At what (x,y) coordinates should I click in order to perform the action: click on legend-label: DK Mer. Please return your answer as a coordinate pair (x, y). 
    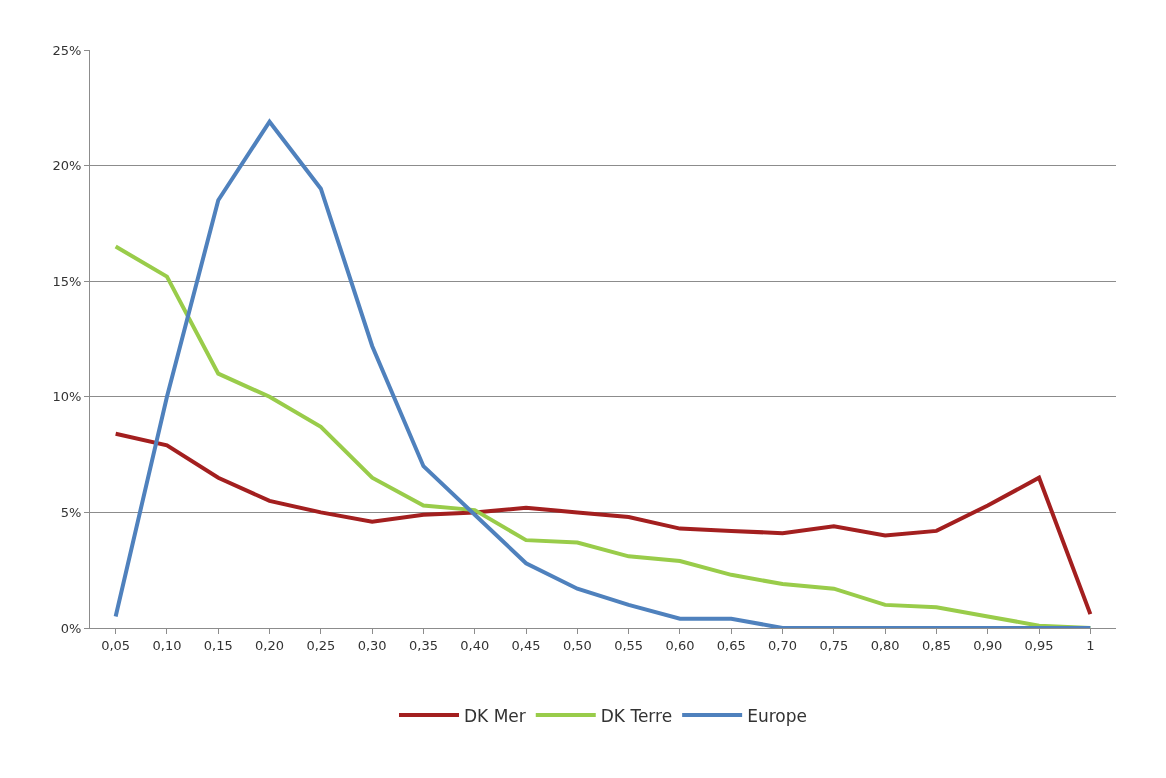
    Looking at the image, I should click on (495, 715).